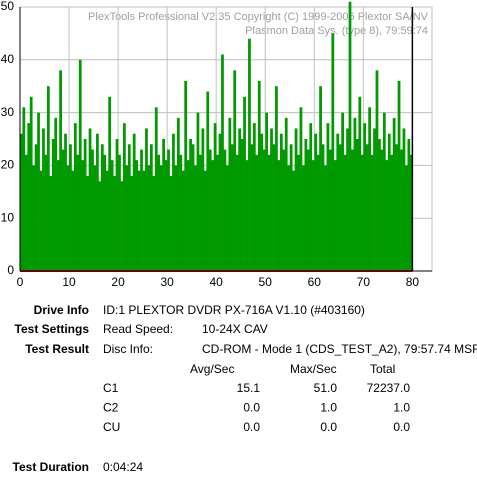 This screenshot has height=487, width=477. What do you see at coordinates (235, 329) in the screenshot?
I see `value: 10-24X CAV` at bounding box center [235, 329].